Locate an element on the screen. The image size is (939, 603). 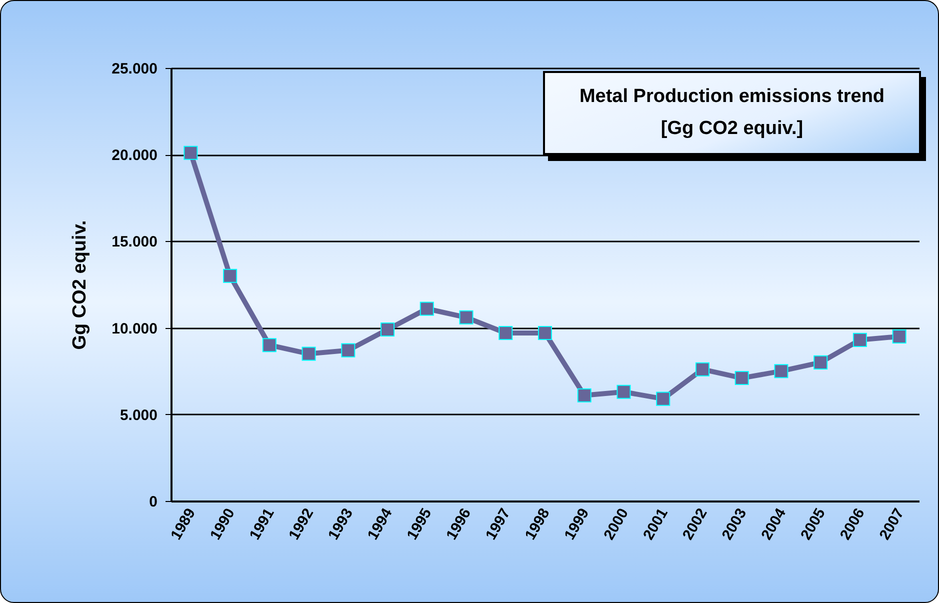
y-tick-label: 0 is located at coordinates (153, 502).